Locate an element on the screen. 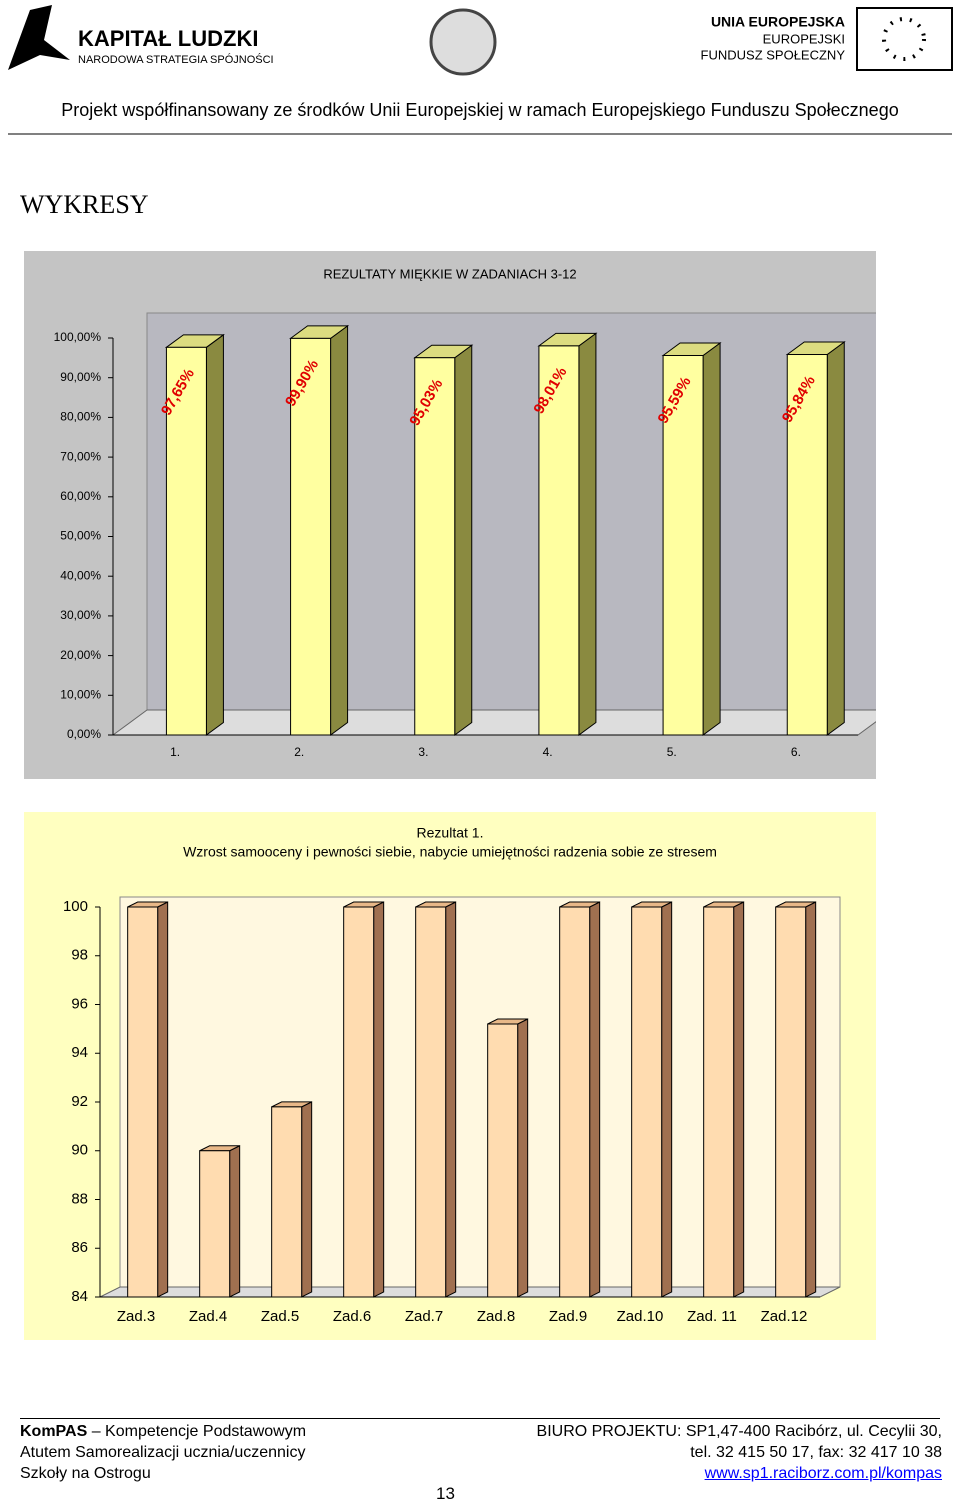 Image resolution: width=960 pixels, height=1504 pixels. y-tick-label: 92 is located at coordinates (79, 1101).